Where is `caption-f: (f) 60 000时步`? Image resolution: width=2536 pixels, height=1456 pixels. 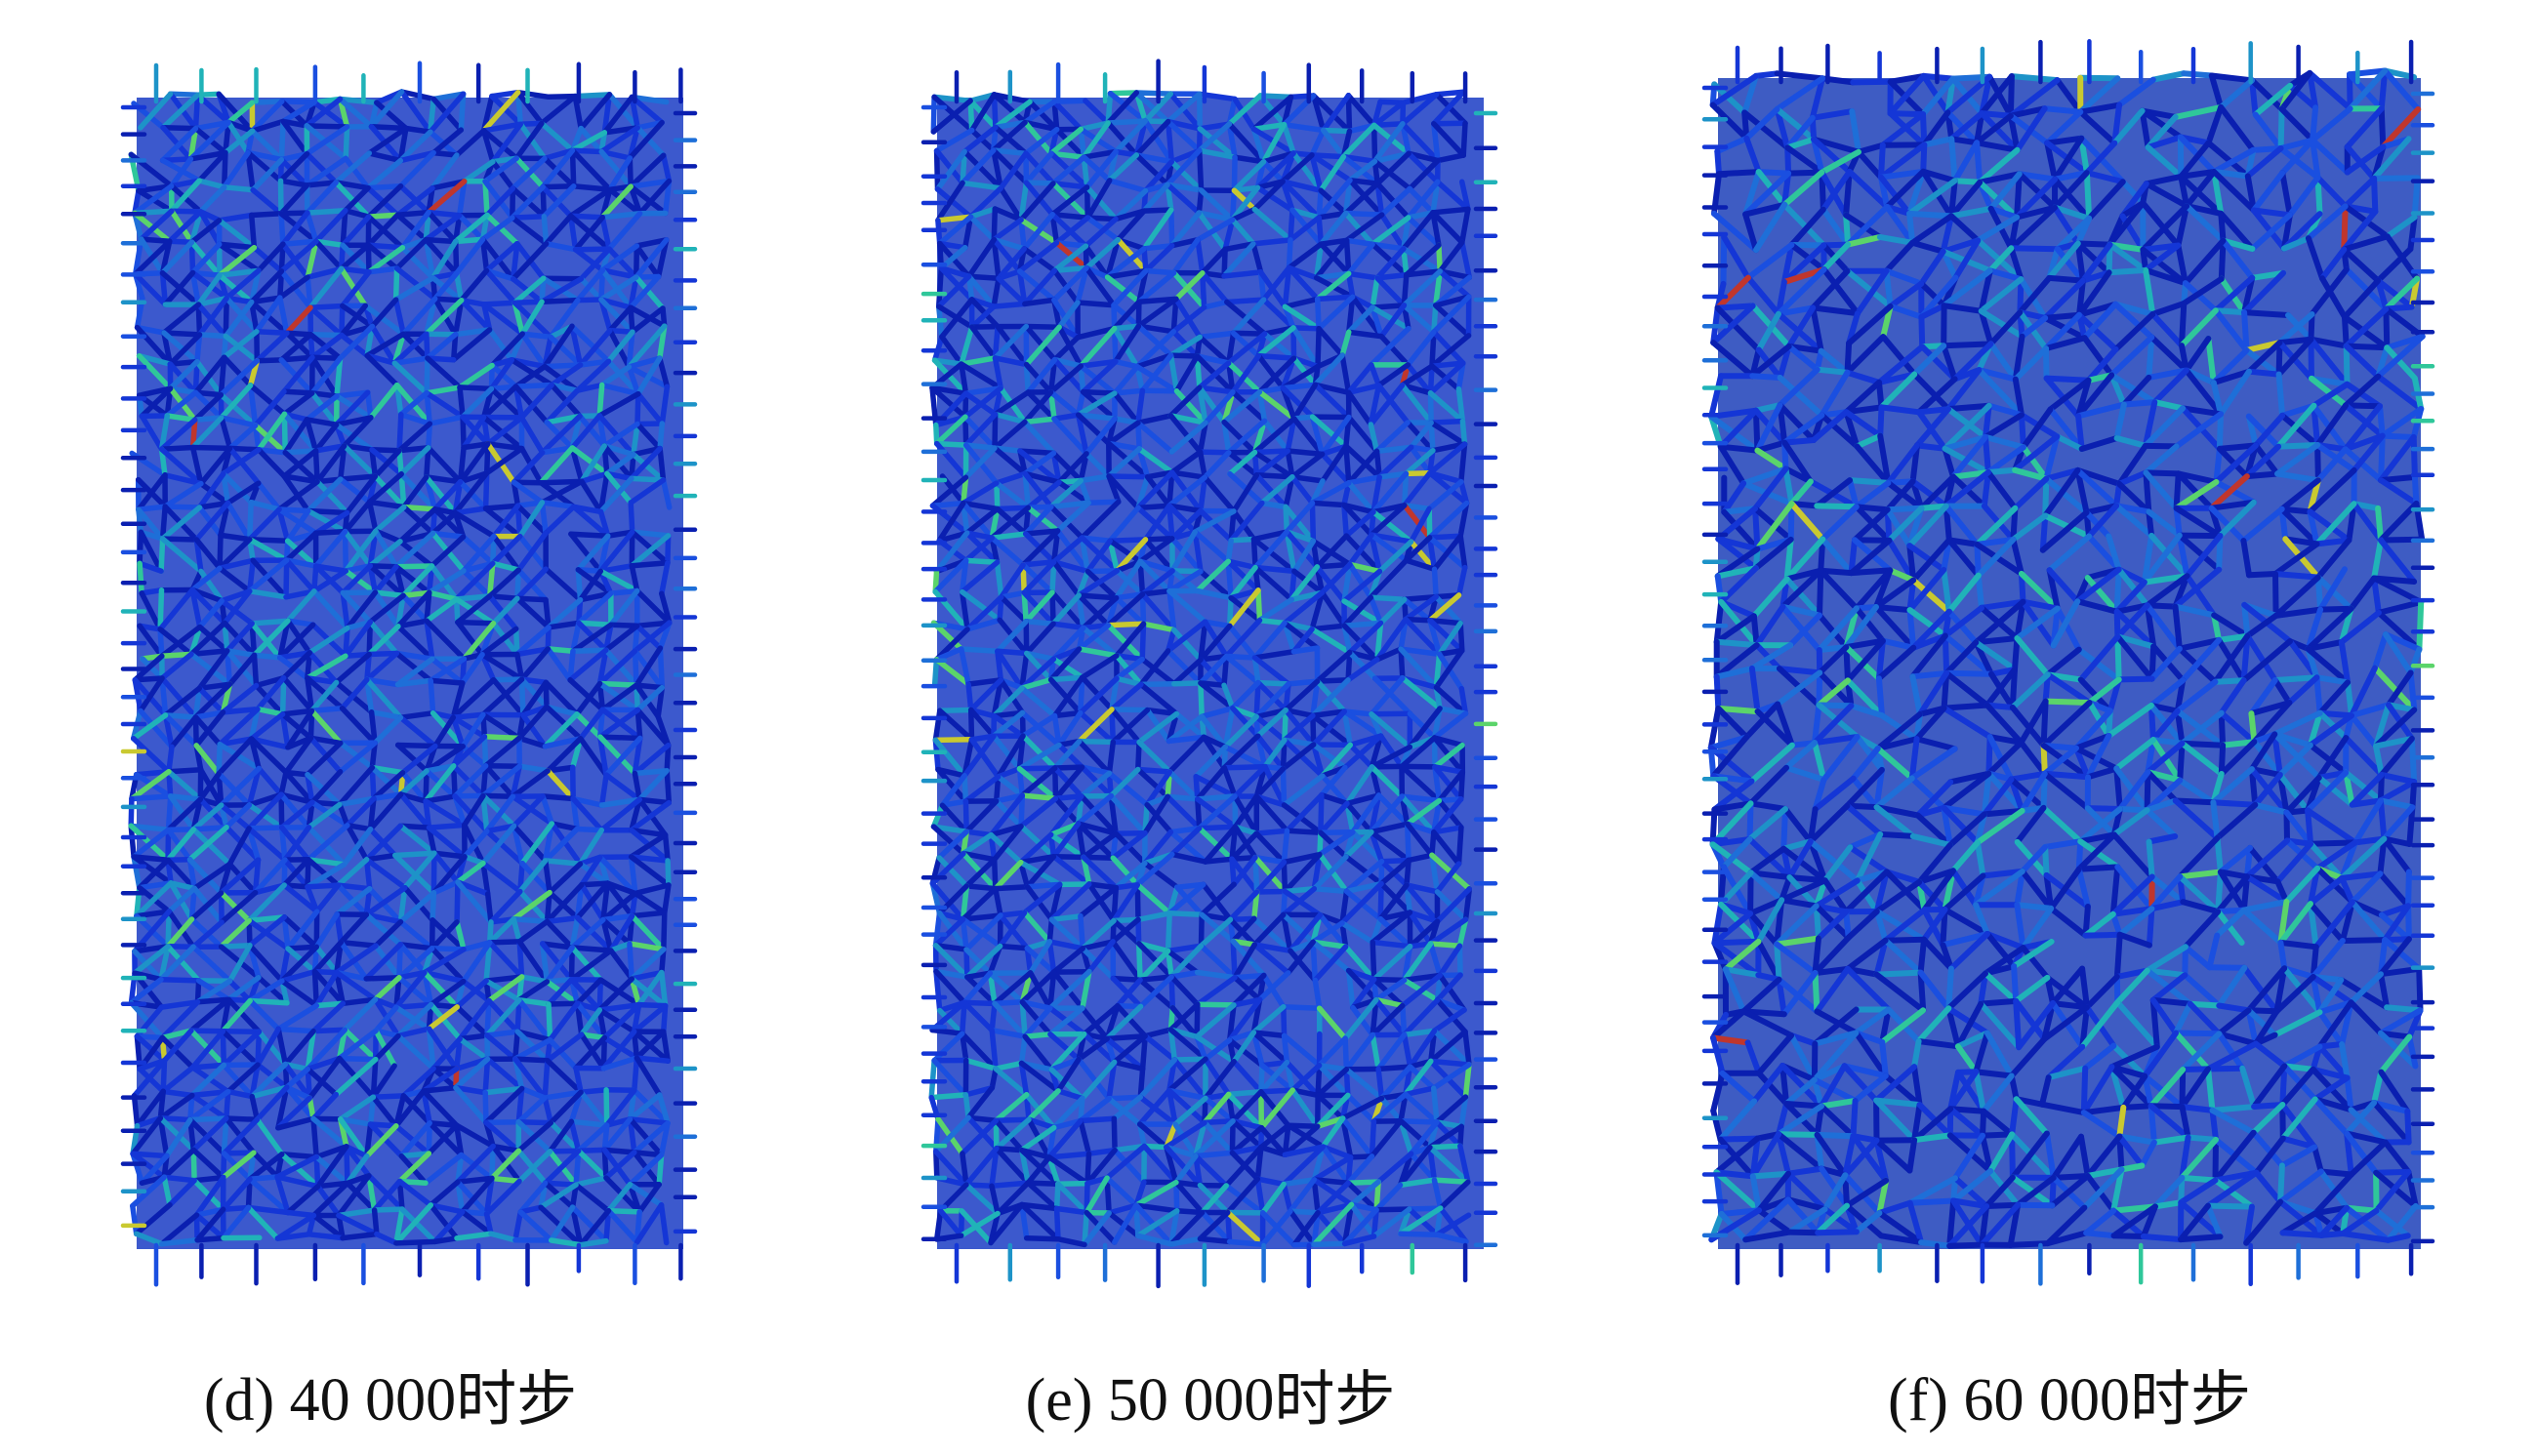
caption-f: (f) 60 000时步 is located at coordinates (2070, 1400).